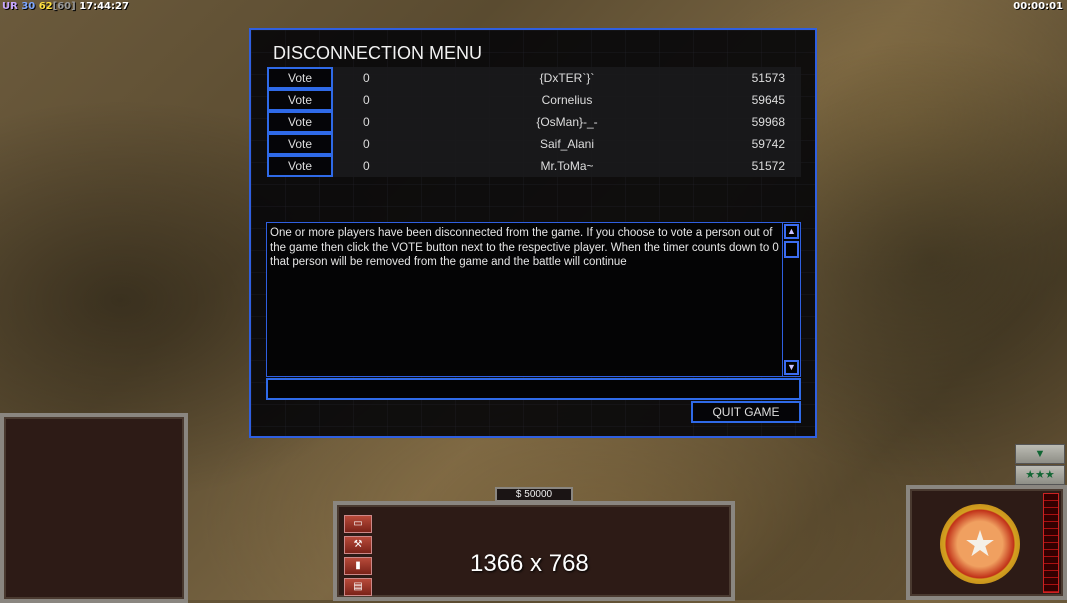 The width and height of the screenshot is (1067, 603). What do you see at coordinates (94, 508) in the screenshot?
I see `radar-panel` at bounding box center [94, 508].